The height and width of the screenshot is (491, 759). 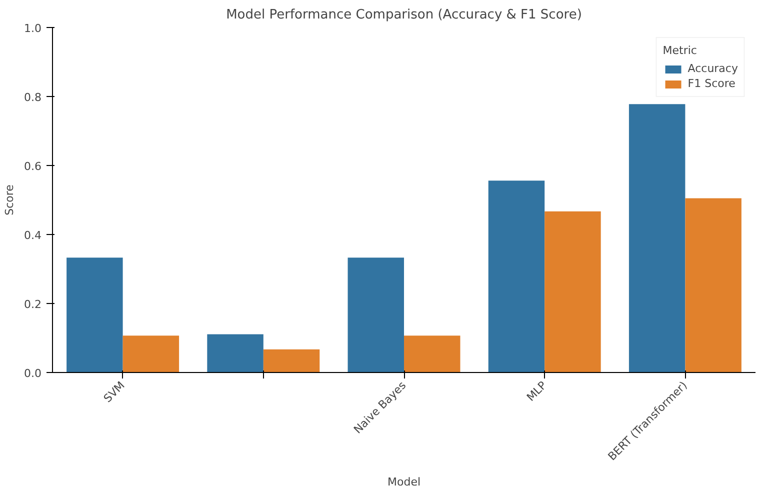 I want to click on legend-title: Metric, so click(x=680, y=50).